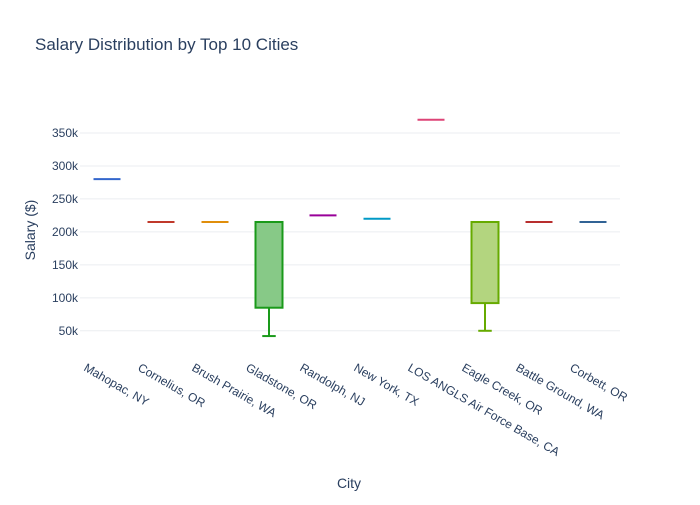 This screenshot has height=505, width=700. I want to click on box-eagle-creek-or, so click(485, 276).